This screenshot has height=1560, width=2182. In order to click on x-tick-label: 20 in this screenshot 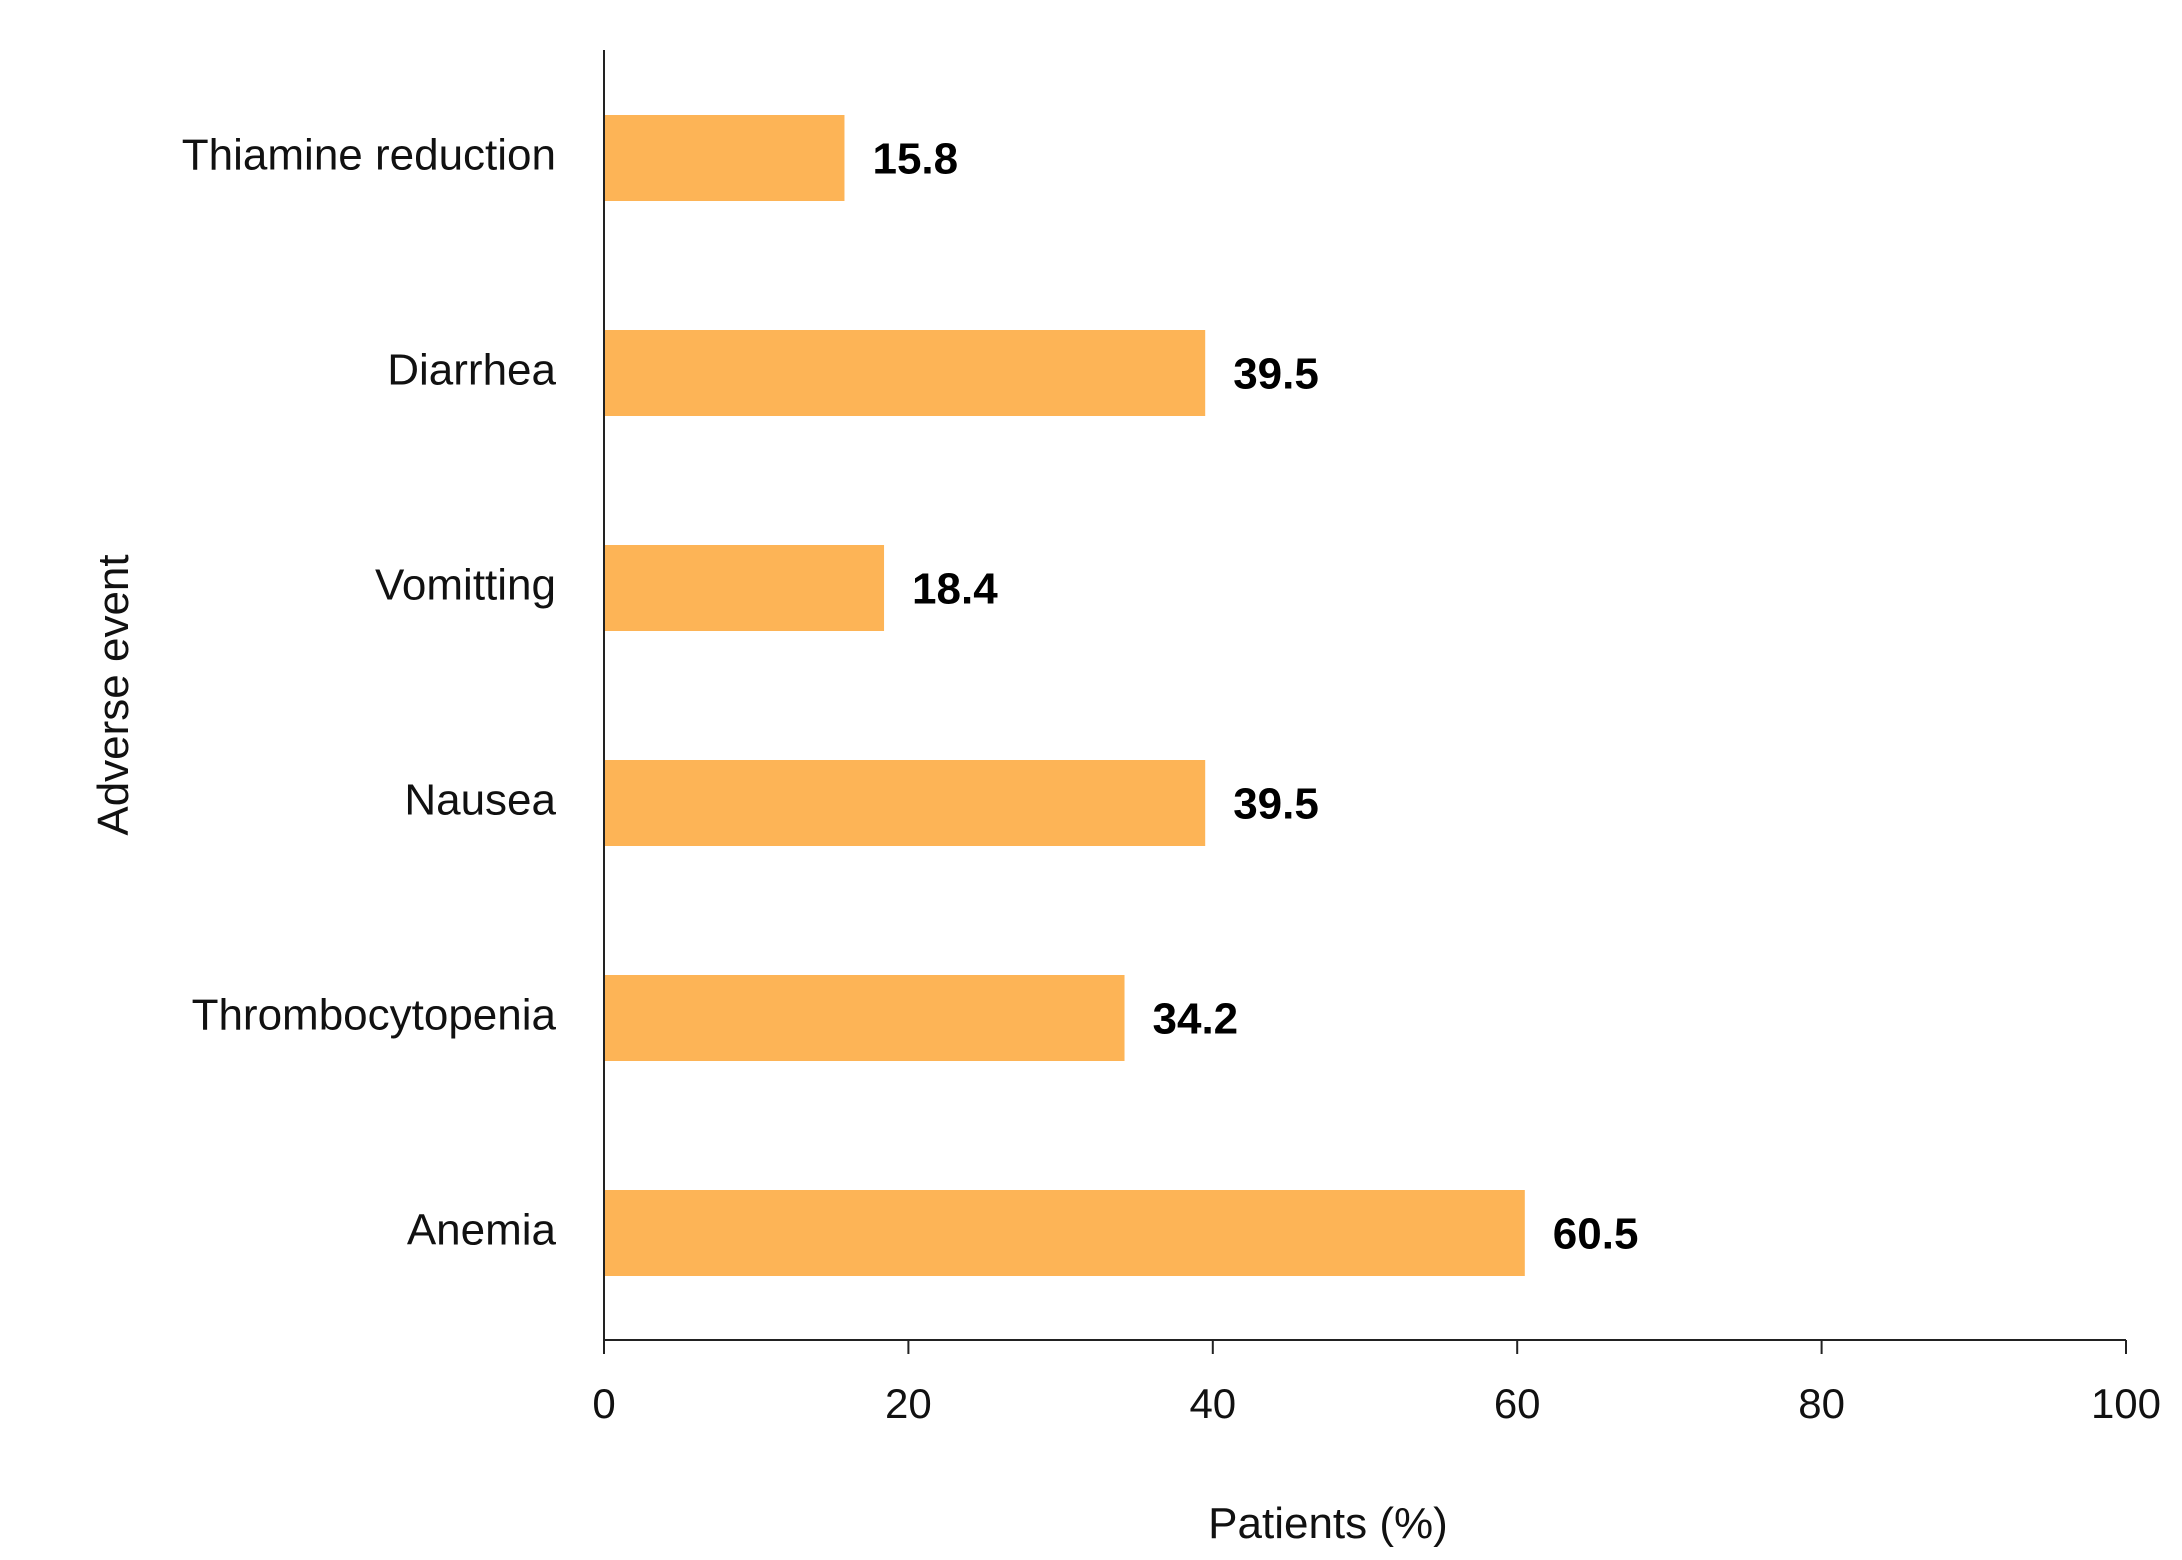, I will do `click(908, 1403)`.